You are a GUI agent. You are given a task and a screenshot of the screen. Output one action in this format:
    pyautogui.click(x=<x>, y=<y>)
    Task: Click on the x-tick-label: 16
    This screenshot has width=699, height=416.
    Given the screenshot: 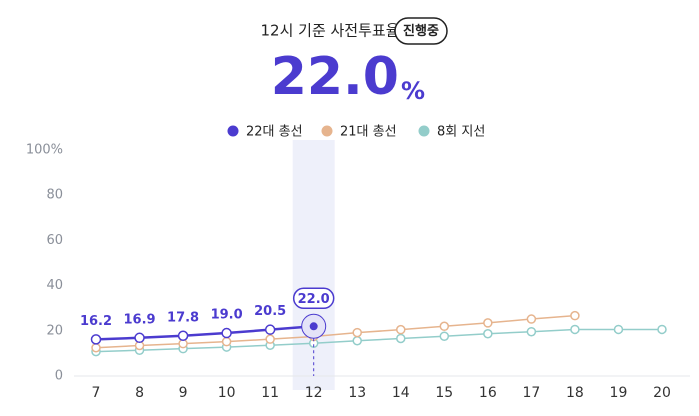 What is the action you would take?
    pyautogui.click(x=488, y=393)
    